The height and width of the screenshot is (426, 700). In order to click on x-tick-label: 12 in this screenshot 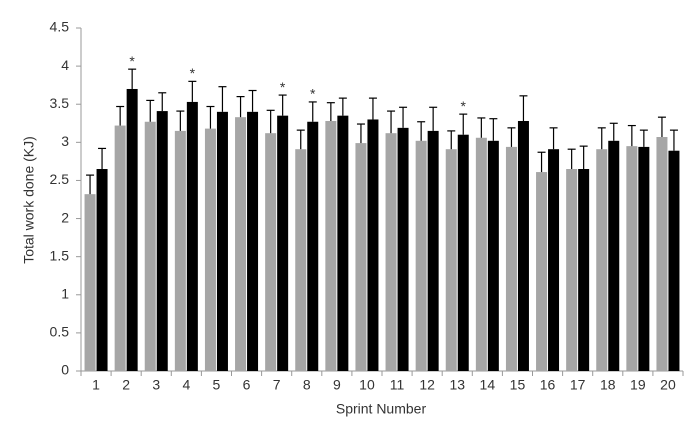, I will do `click(427, 385)`.